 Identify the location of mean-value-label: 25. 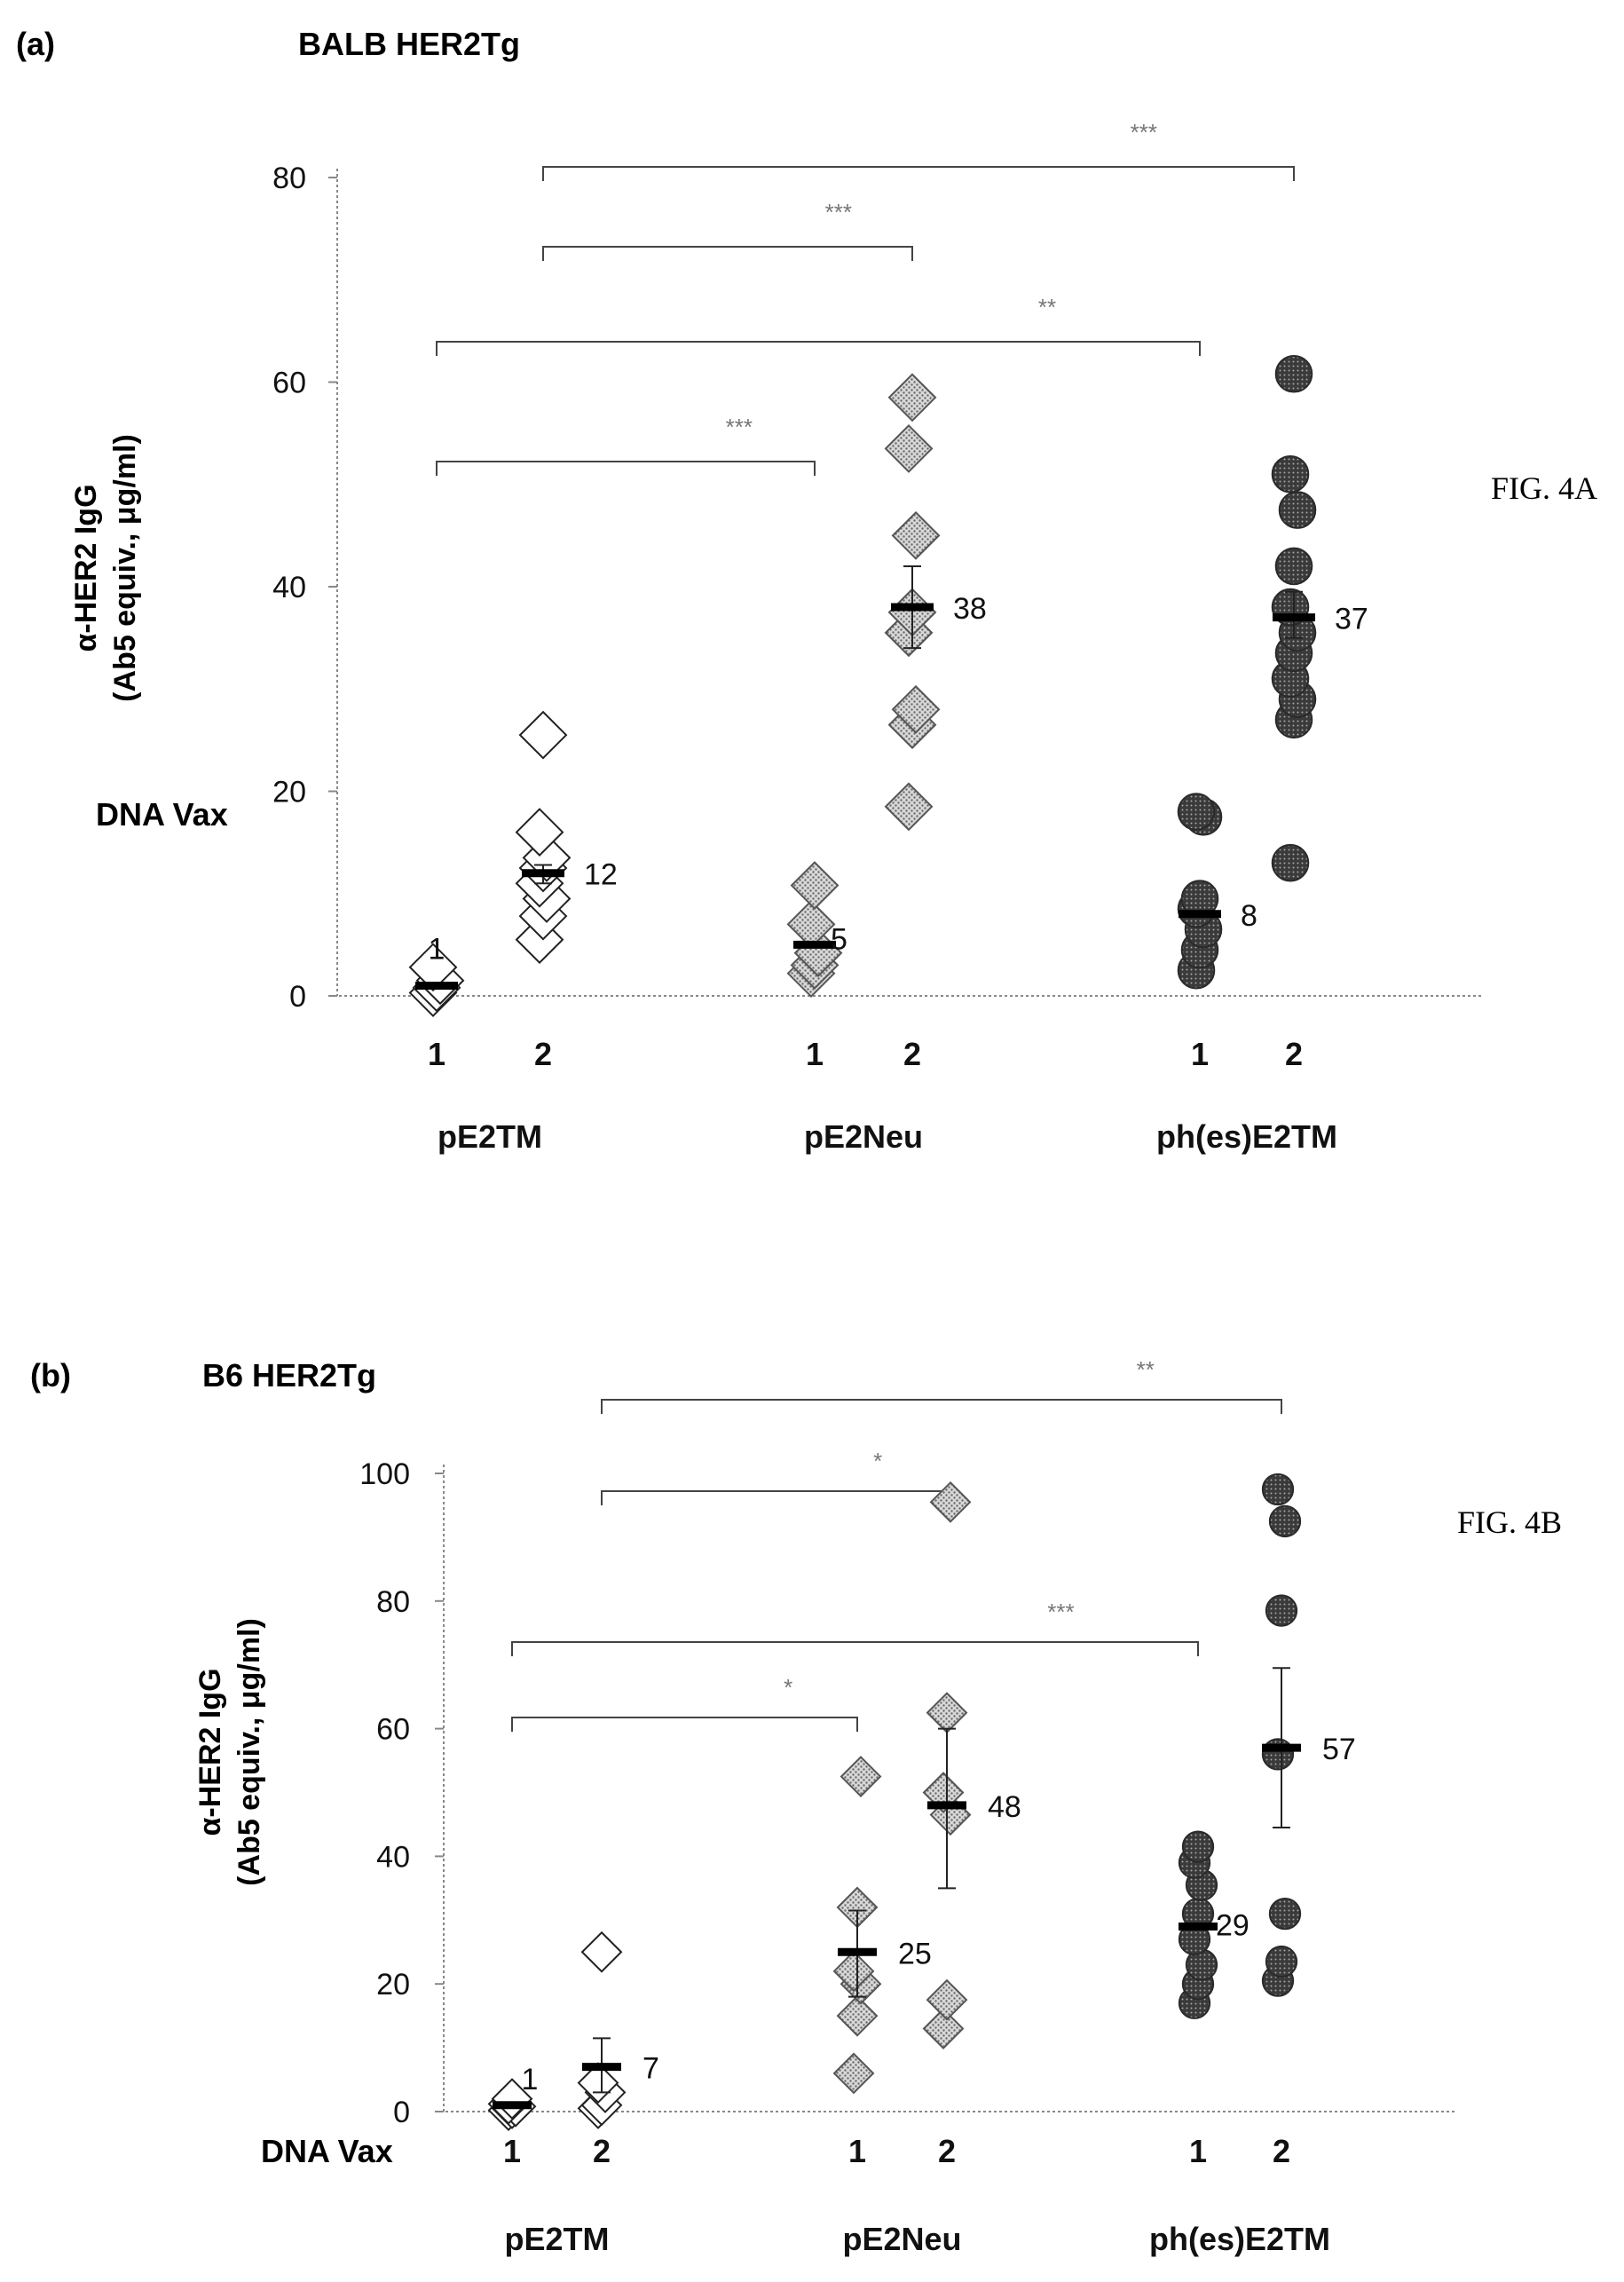
(915, 1954).